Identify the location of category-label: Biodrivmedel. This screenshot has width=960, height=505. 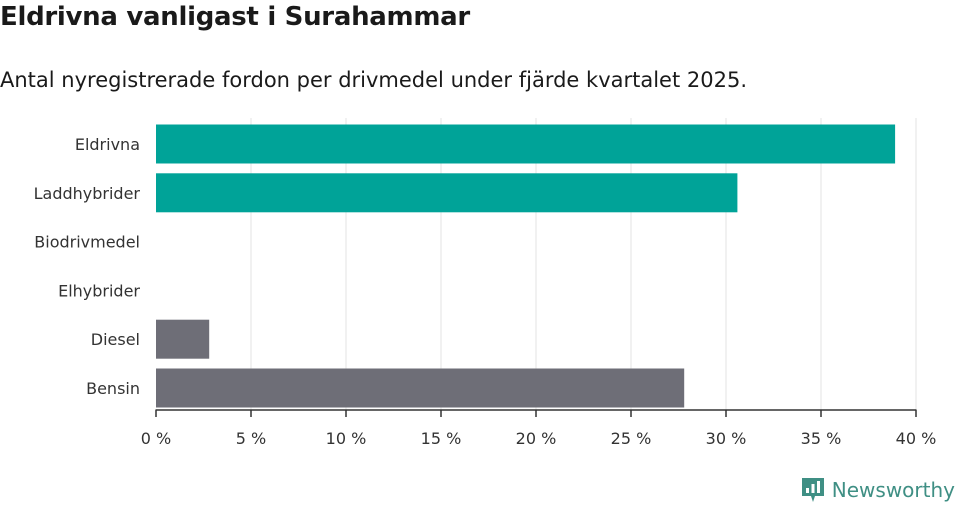
(87, 242).